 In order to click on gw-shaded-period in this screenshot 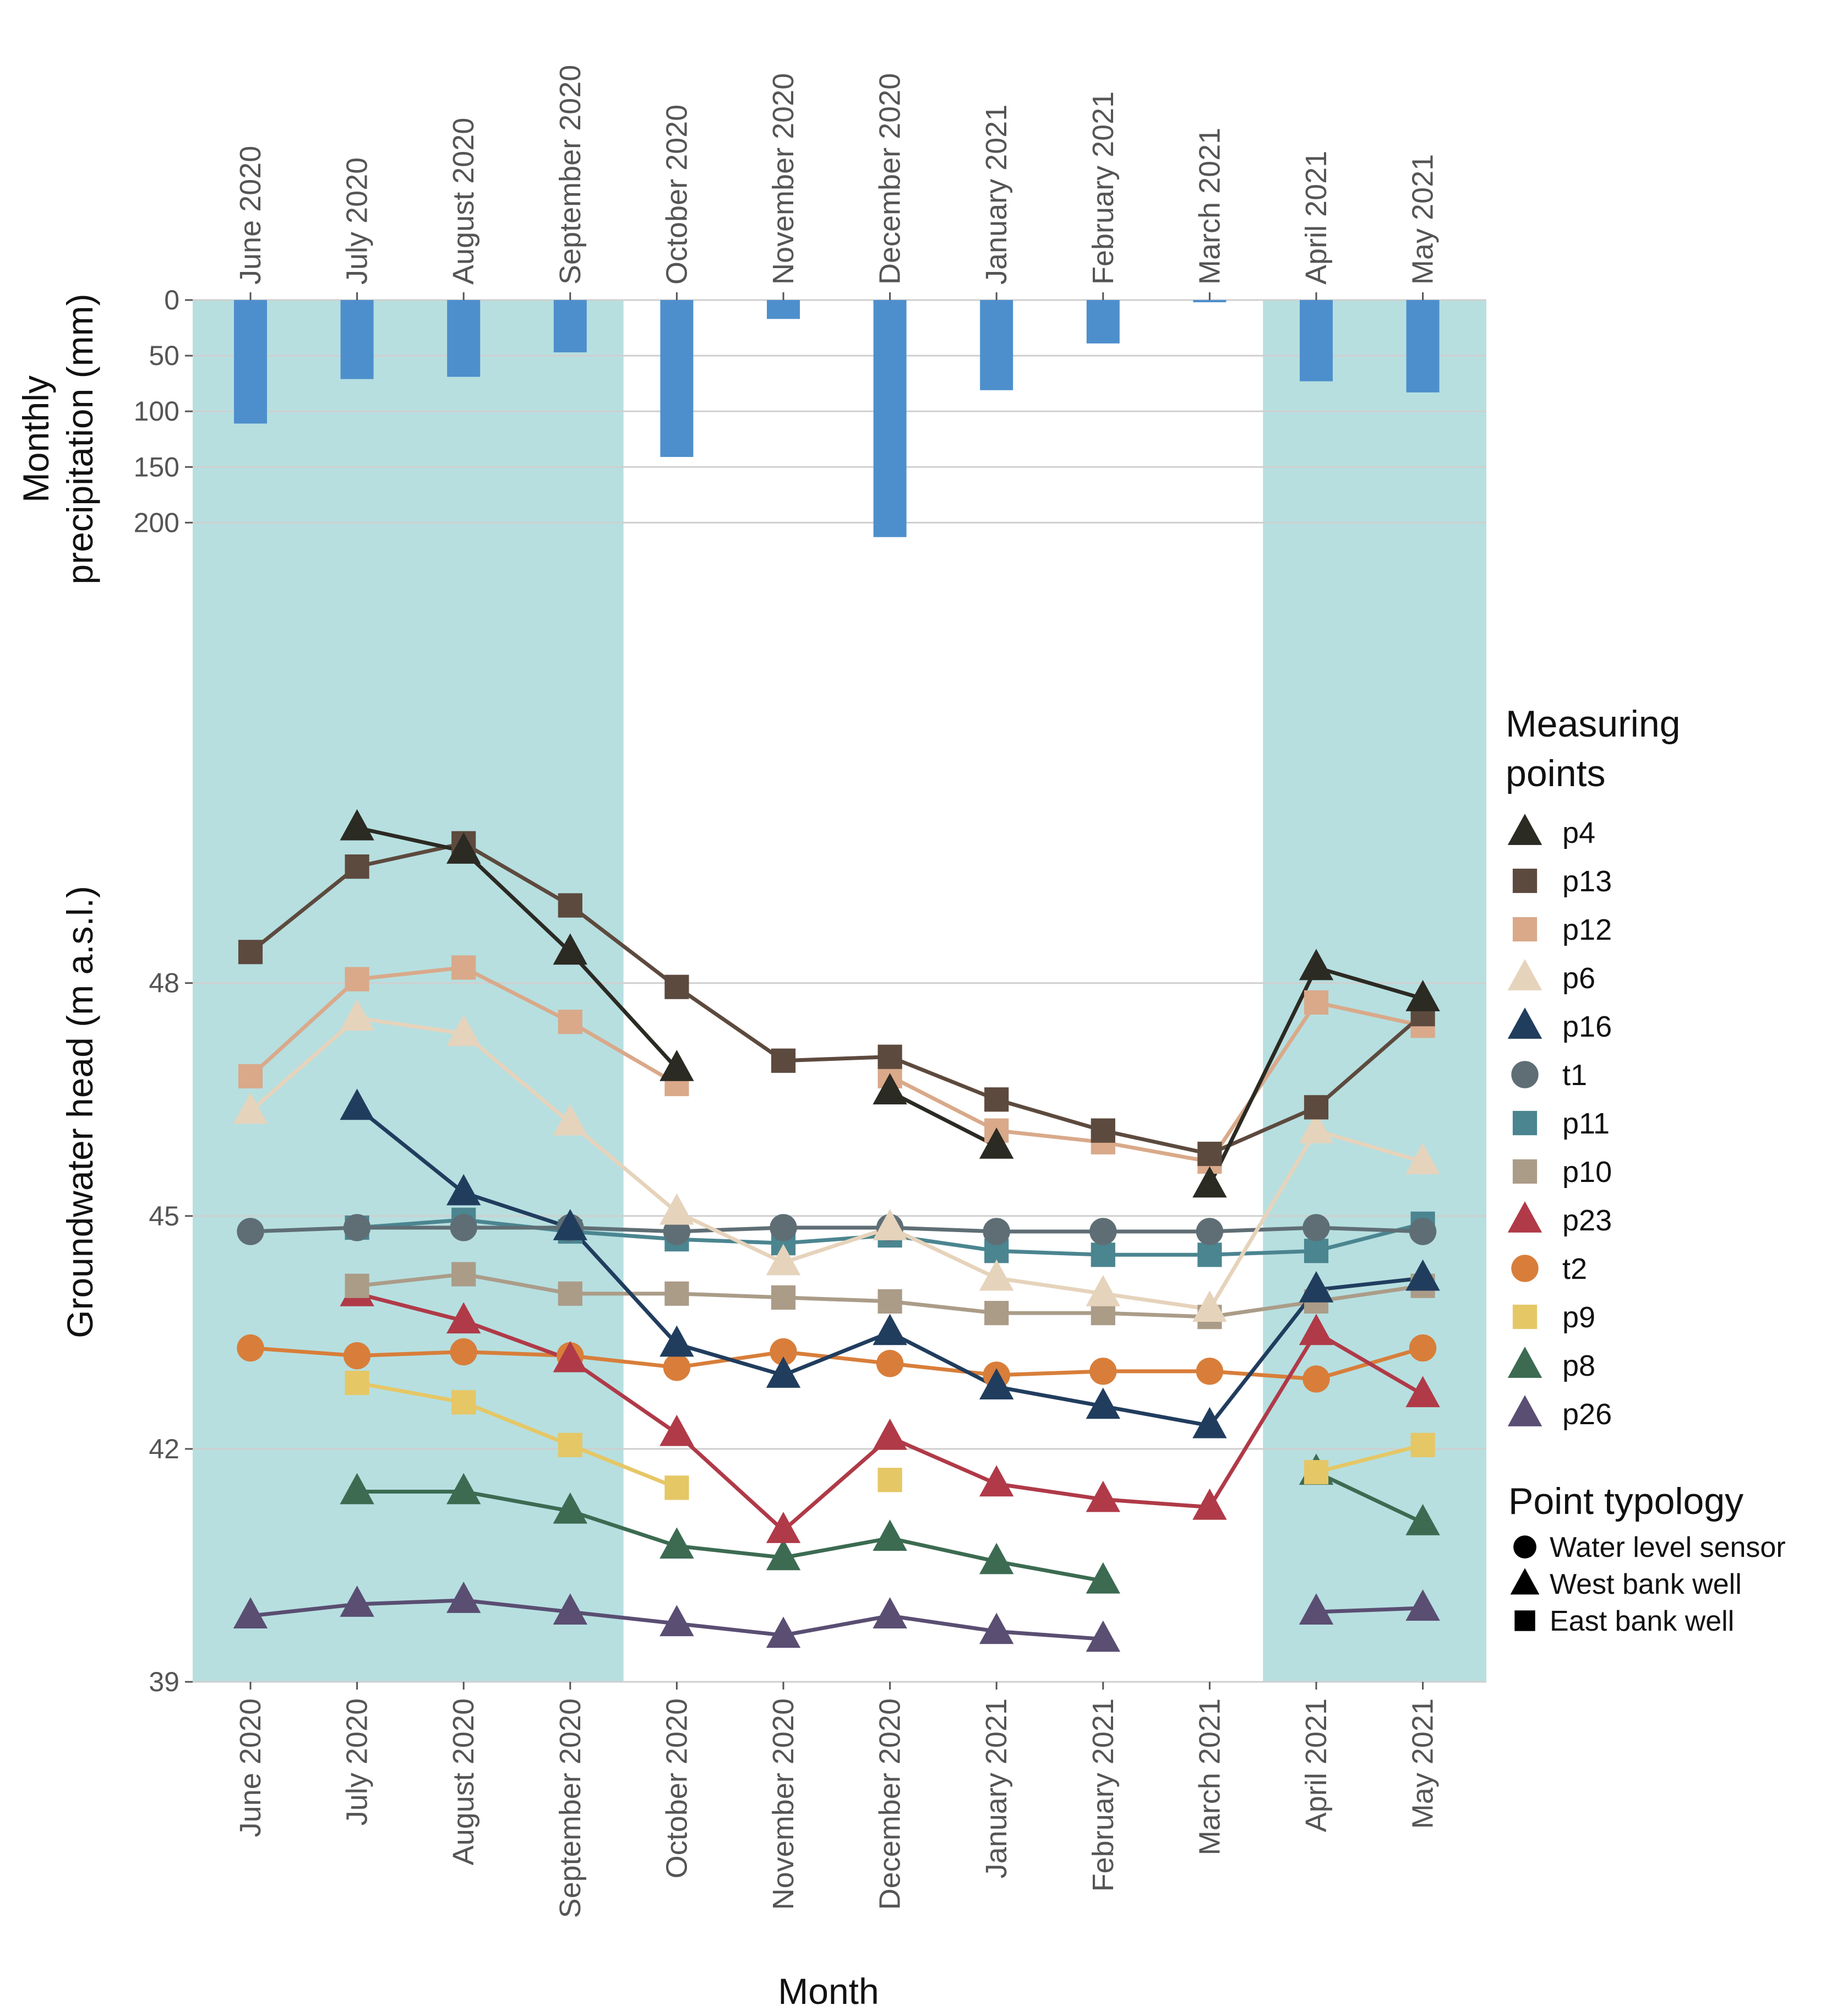, I will do `click(1374, 1119)`.